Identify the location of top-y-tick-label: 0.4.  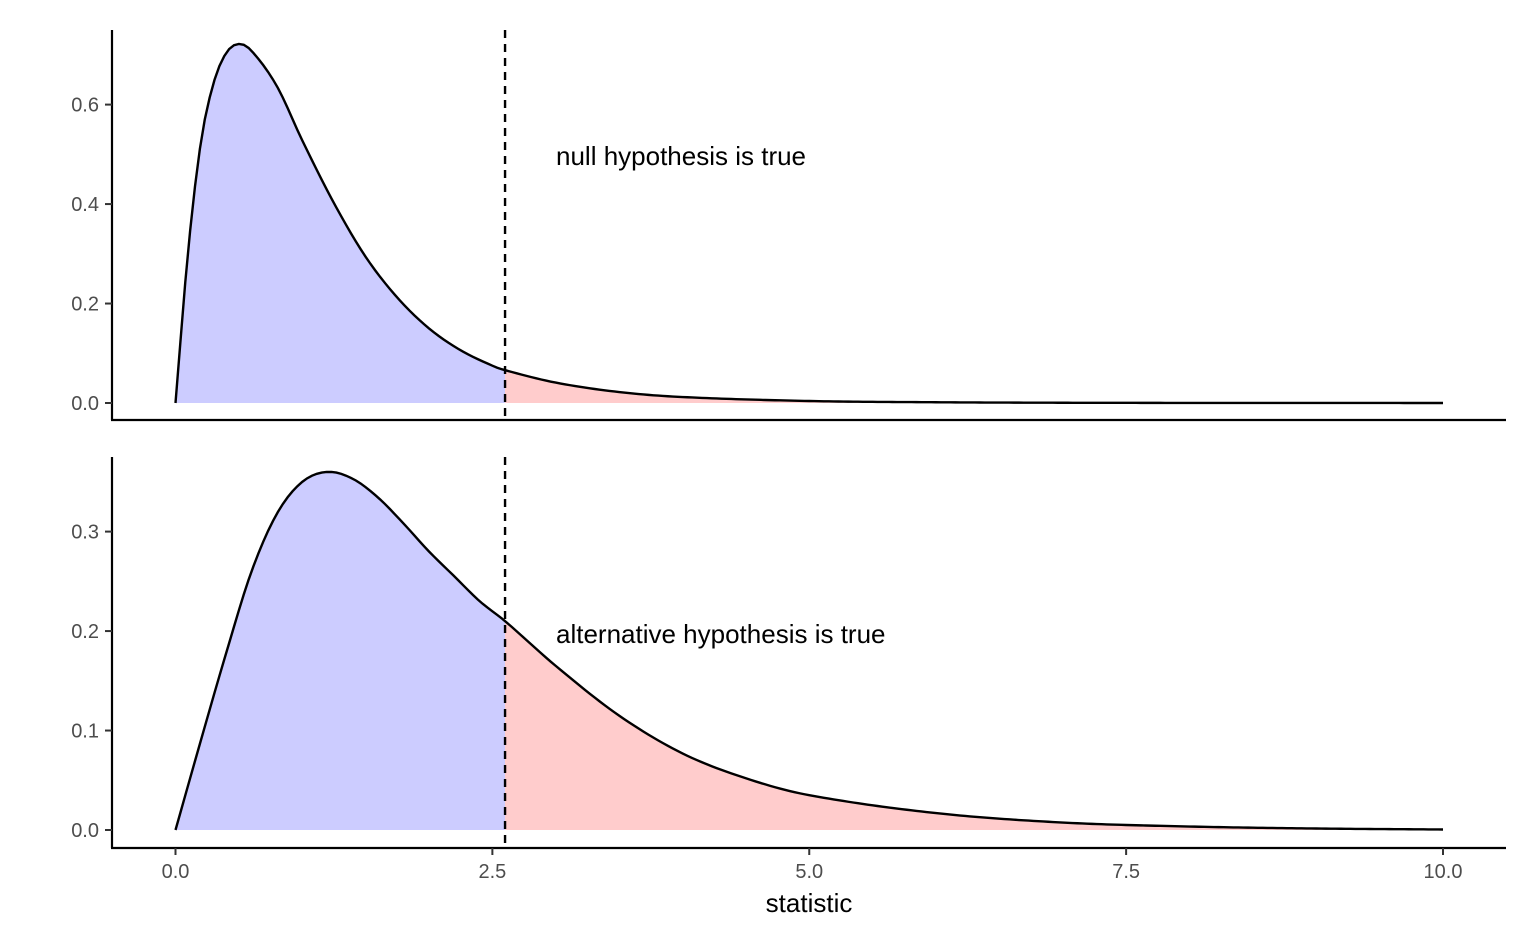
(85, 205).